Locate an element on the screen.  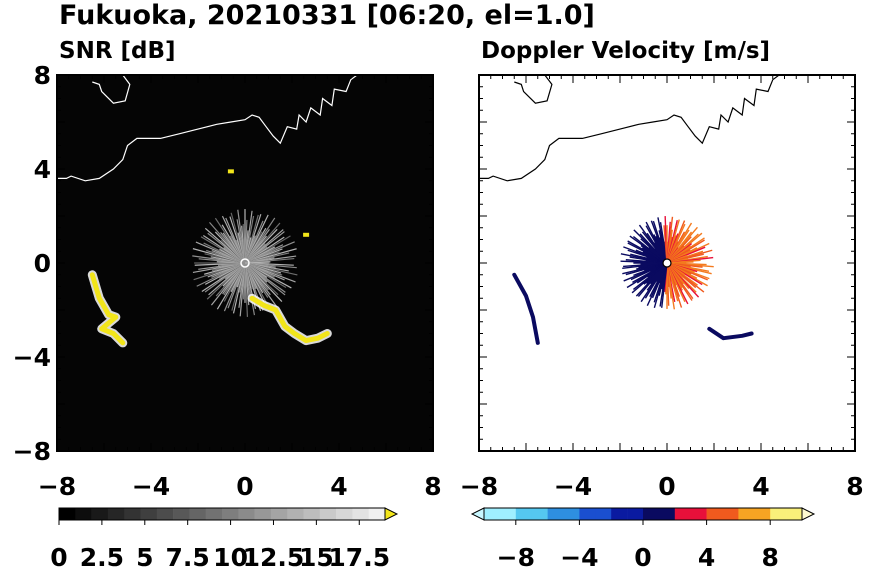
colorbar-tick-label: −8 is located at coordinates (516, 556).